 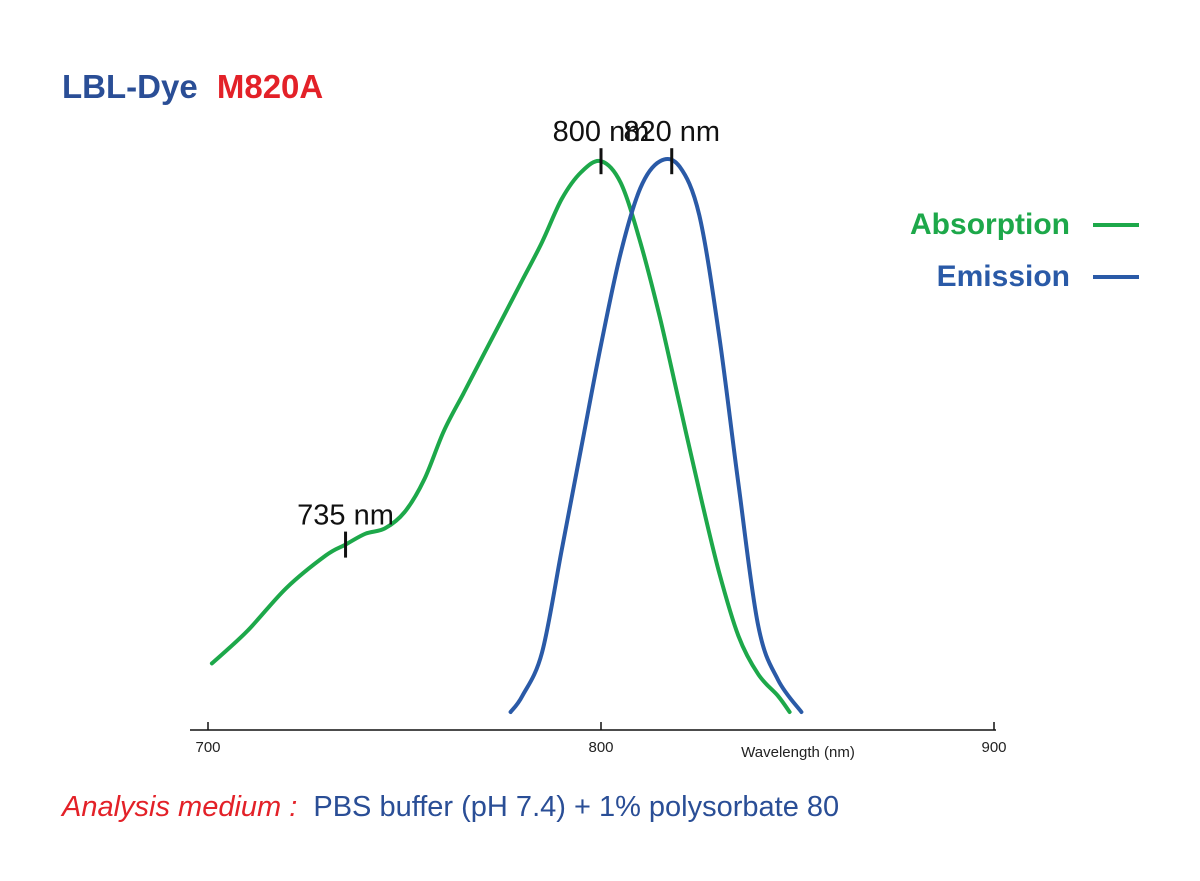 I want to click on peak-label: 800 nm, so click(x=601, y=132).